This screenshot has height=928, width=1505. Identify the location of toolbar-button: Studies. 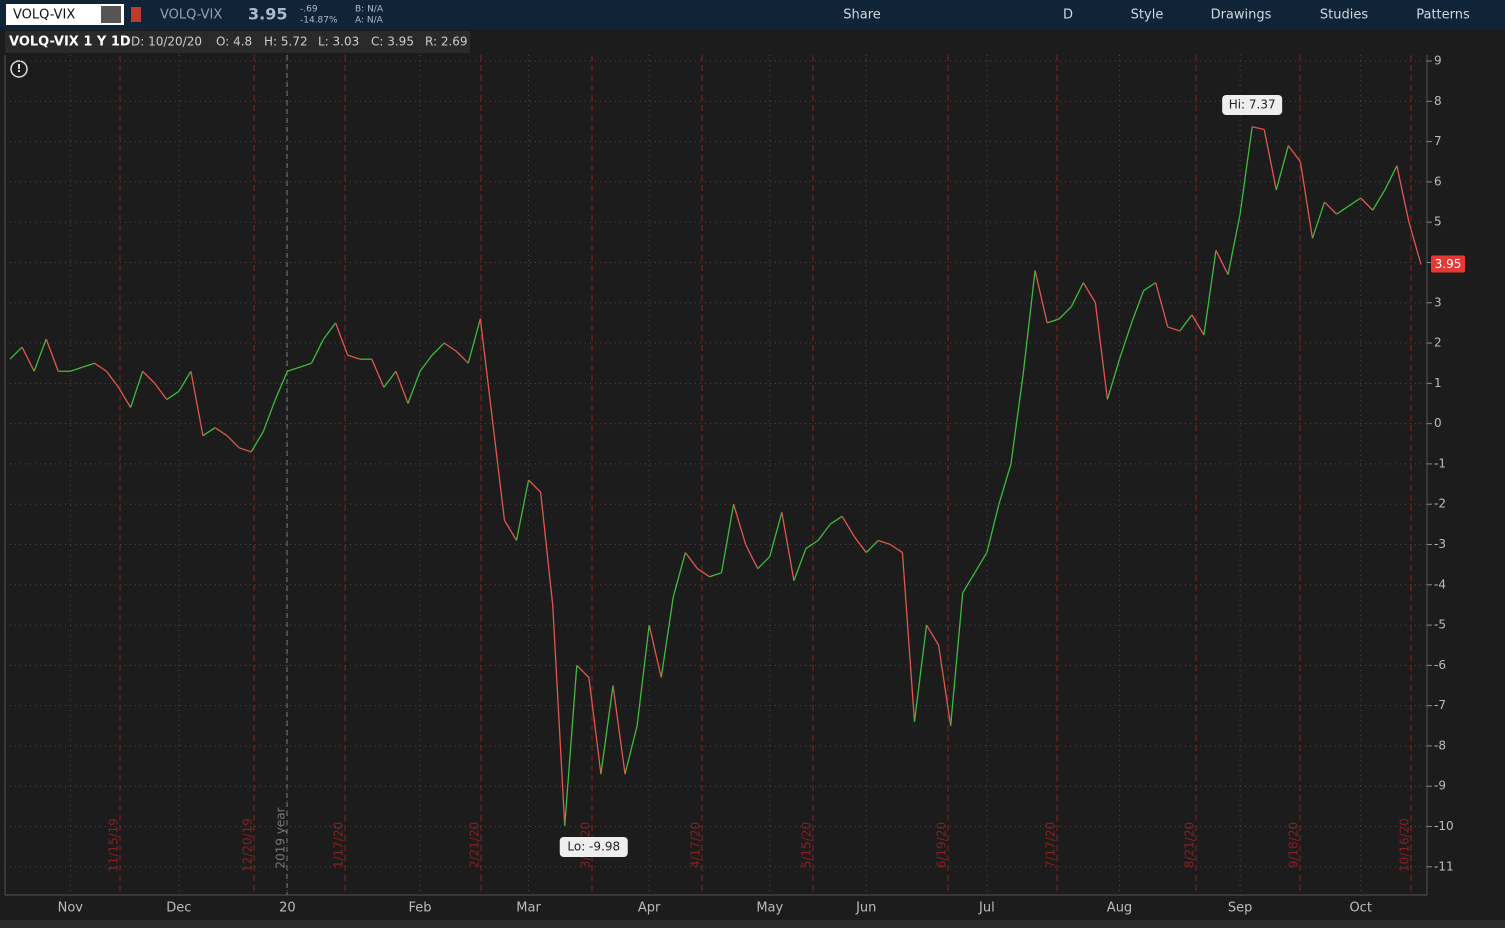
(1344, 15).